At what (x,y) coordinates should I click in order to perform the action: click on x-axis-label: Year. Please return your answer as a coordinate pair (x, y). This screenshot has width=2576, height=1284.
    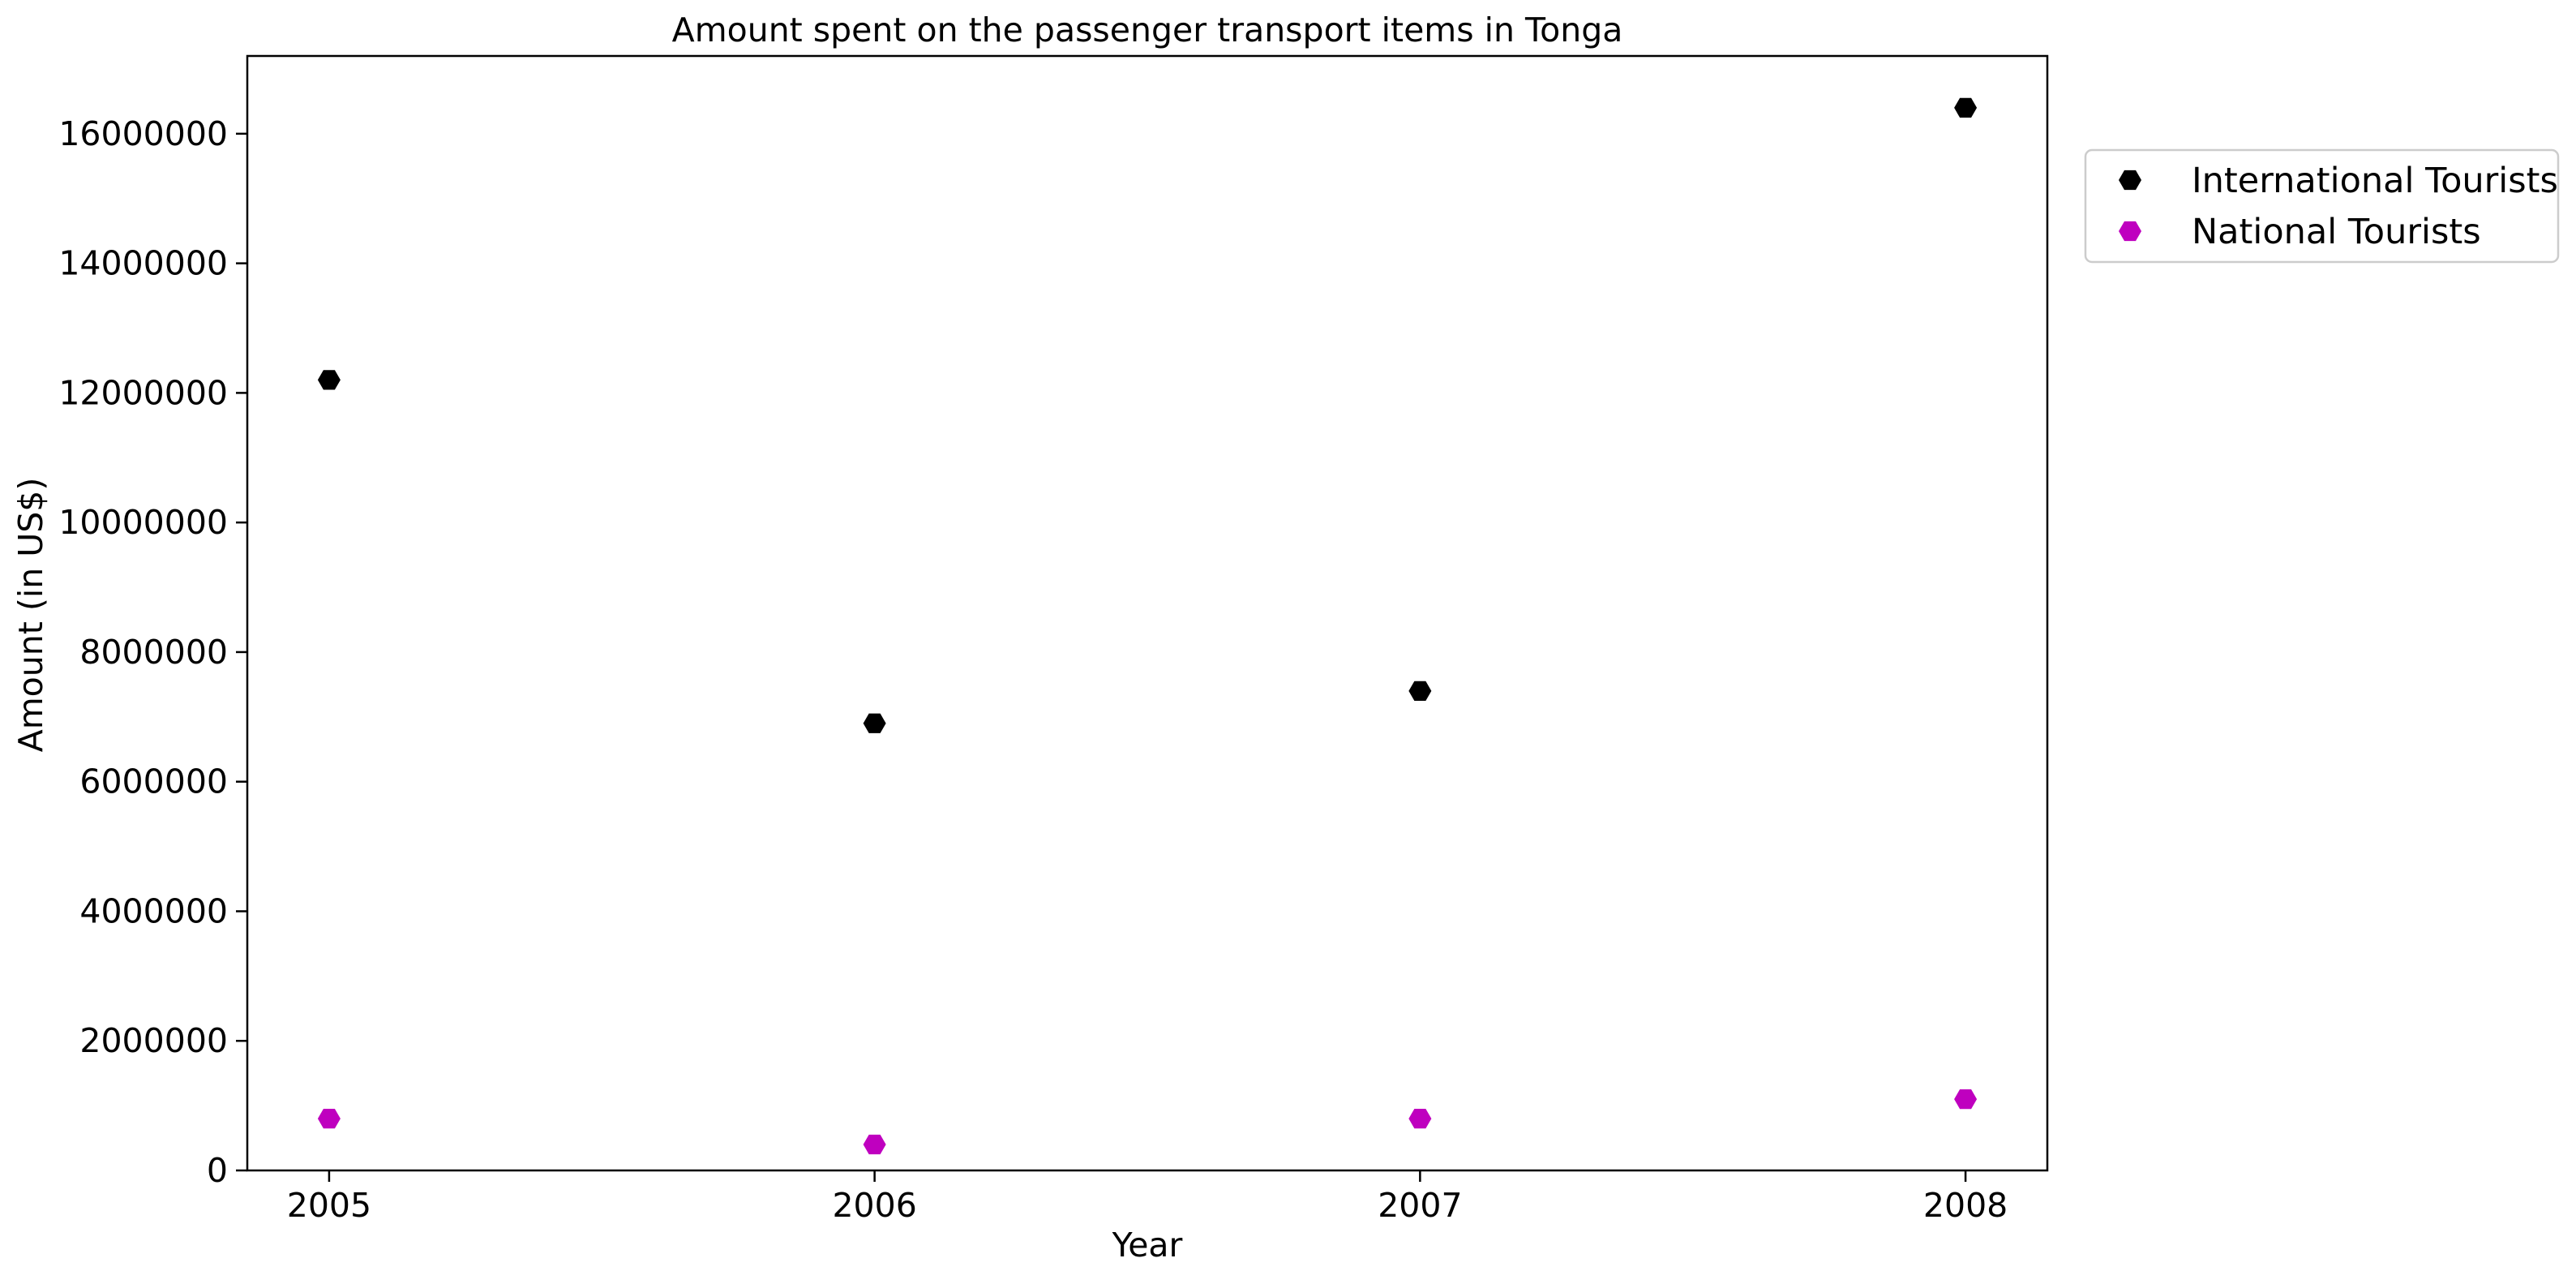
    Looking at the image, I should click on (1147, 1245).